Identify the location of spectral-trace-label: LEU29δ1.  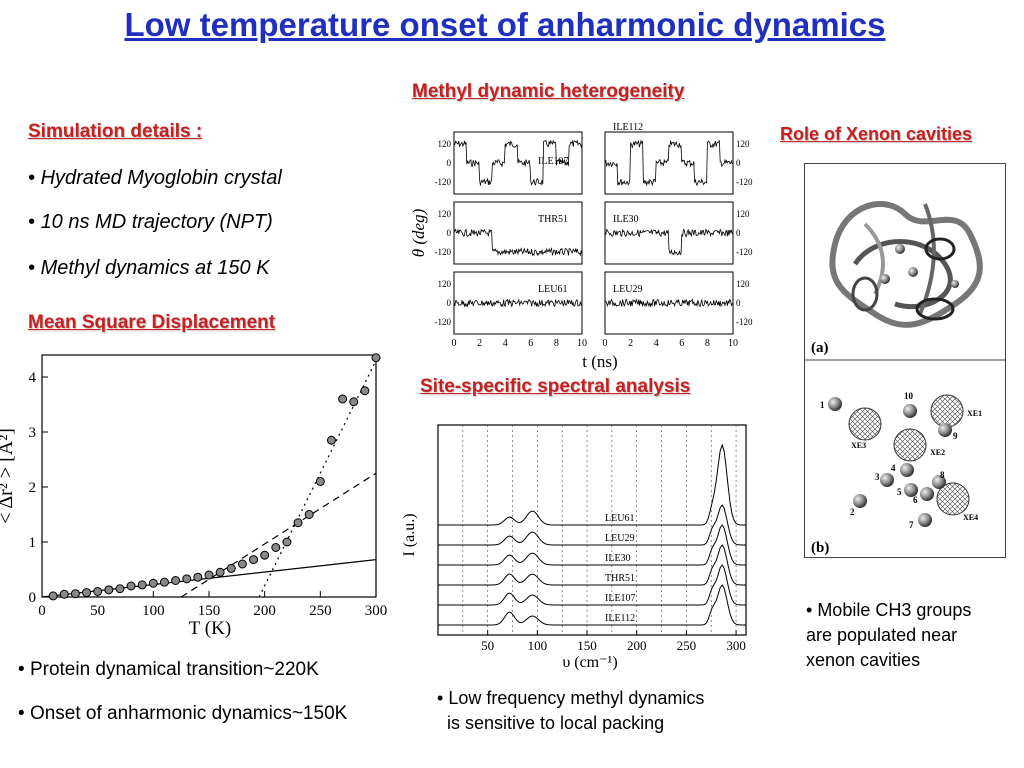
(619, 538).